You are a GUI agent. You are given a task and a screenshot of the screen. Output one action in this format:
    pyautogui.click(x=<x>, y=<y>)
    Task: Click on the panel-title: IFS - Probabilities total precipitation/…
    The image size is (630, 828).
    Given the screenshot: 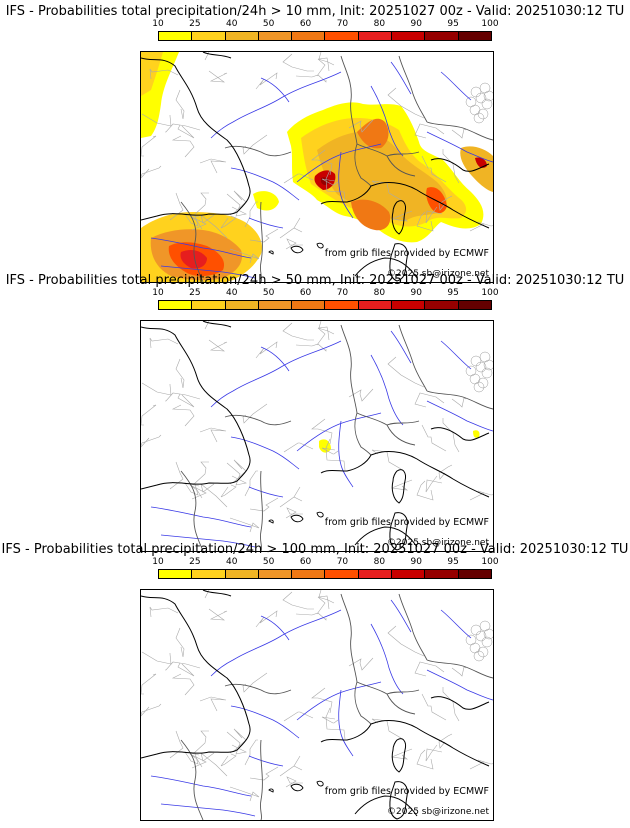 What is the action you would take?
    pyautogui.click(x=315, y=280)
    